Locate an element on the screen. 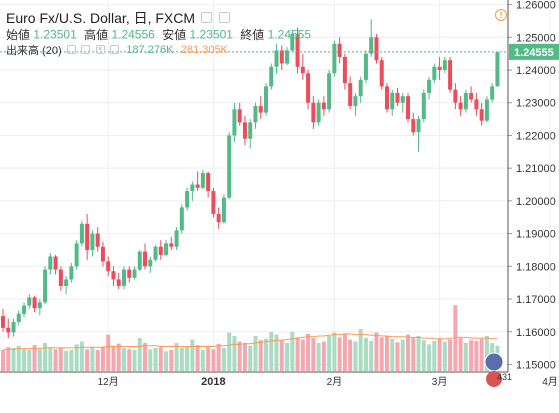  more-icon is located at coordinates (114, 49).